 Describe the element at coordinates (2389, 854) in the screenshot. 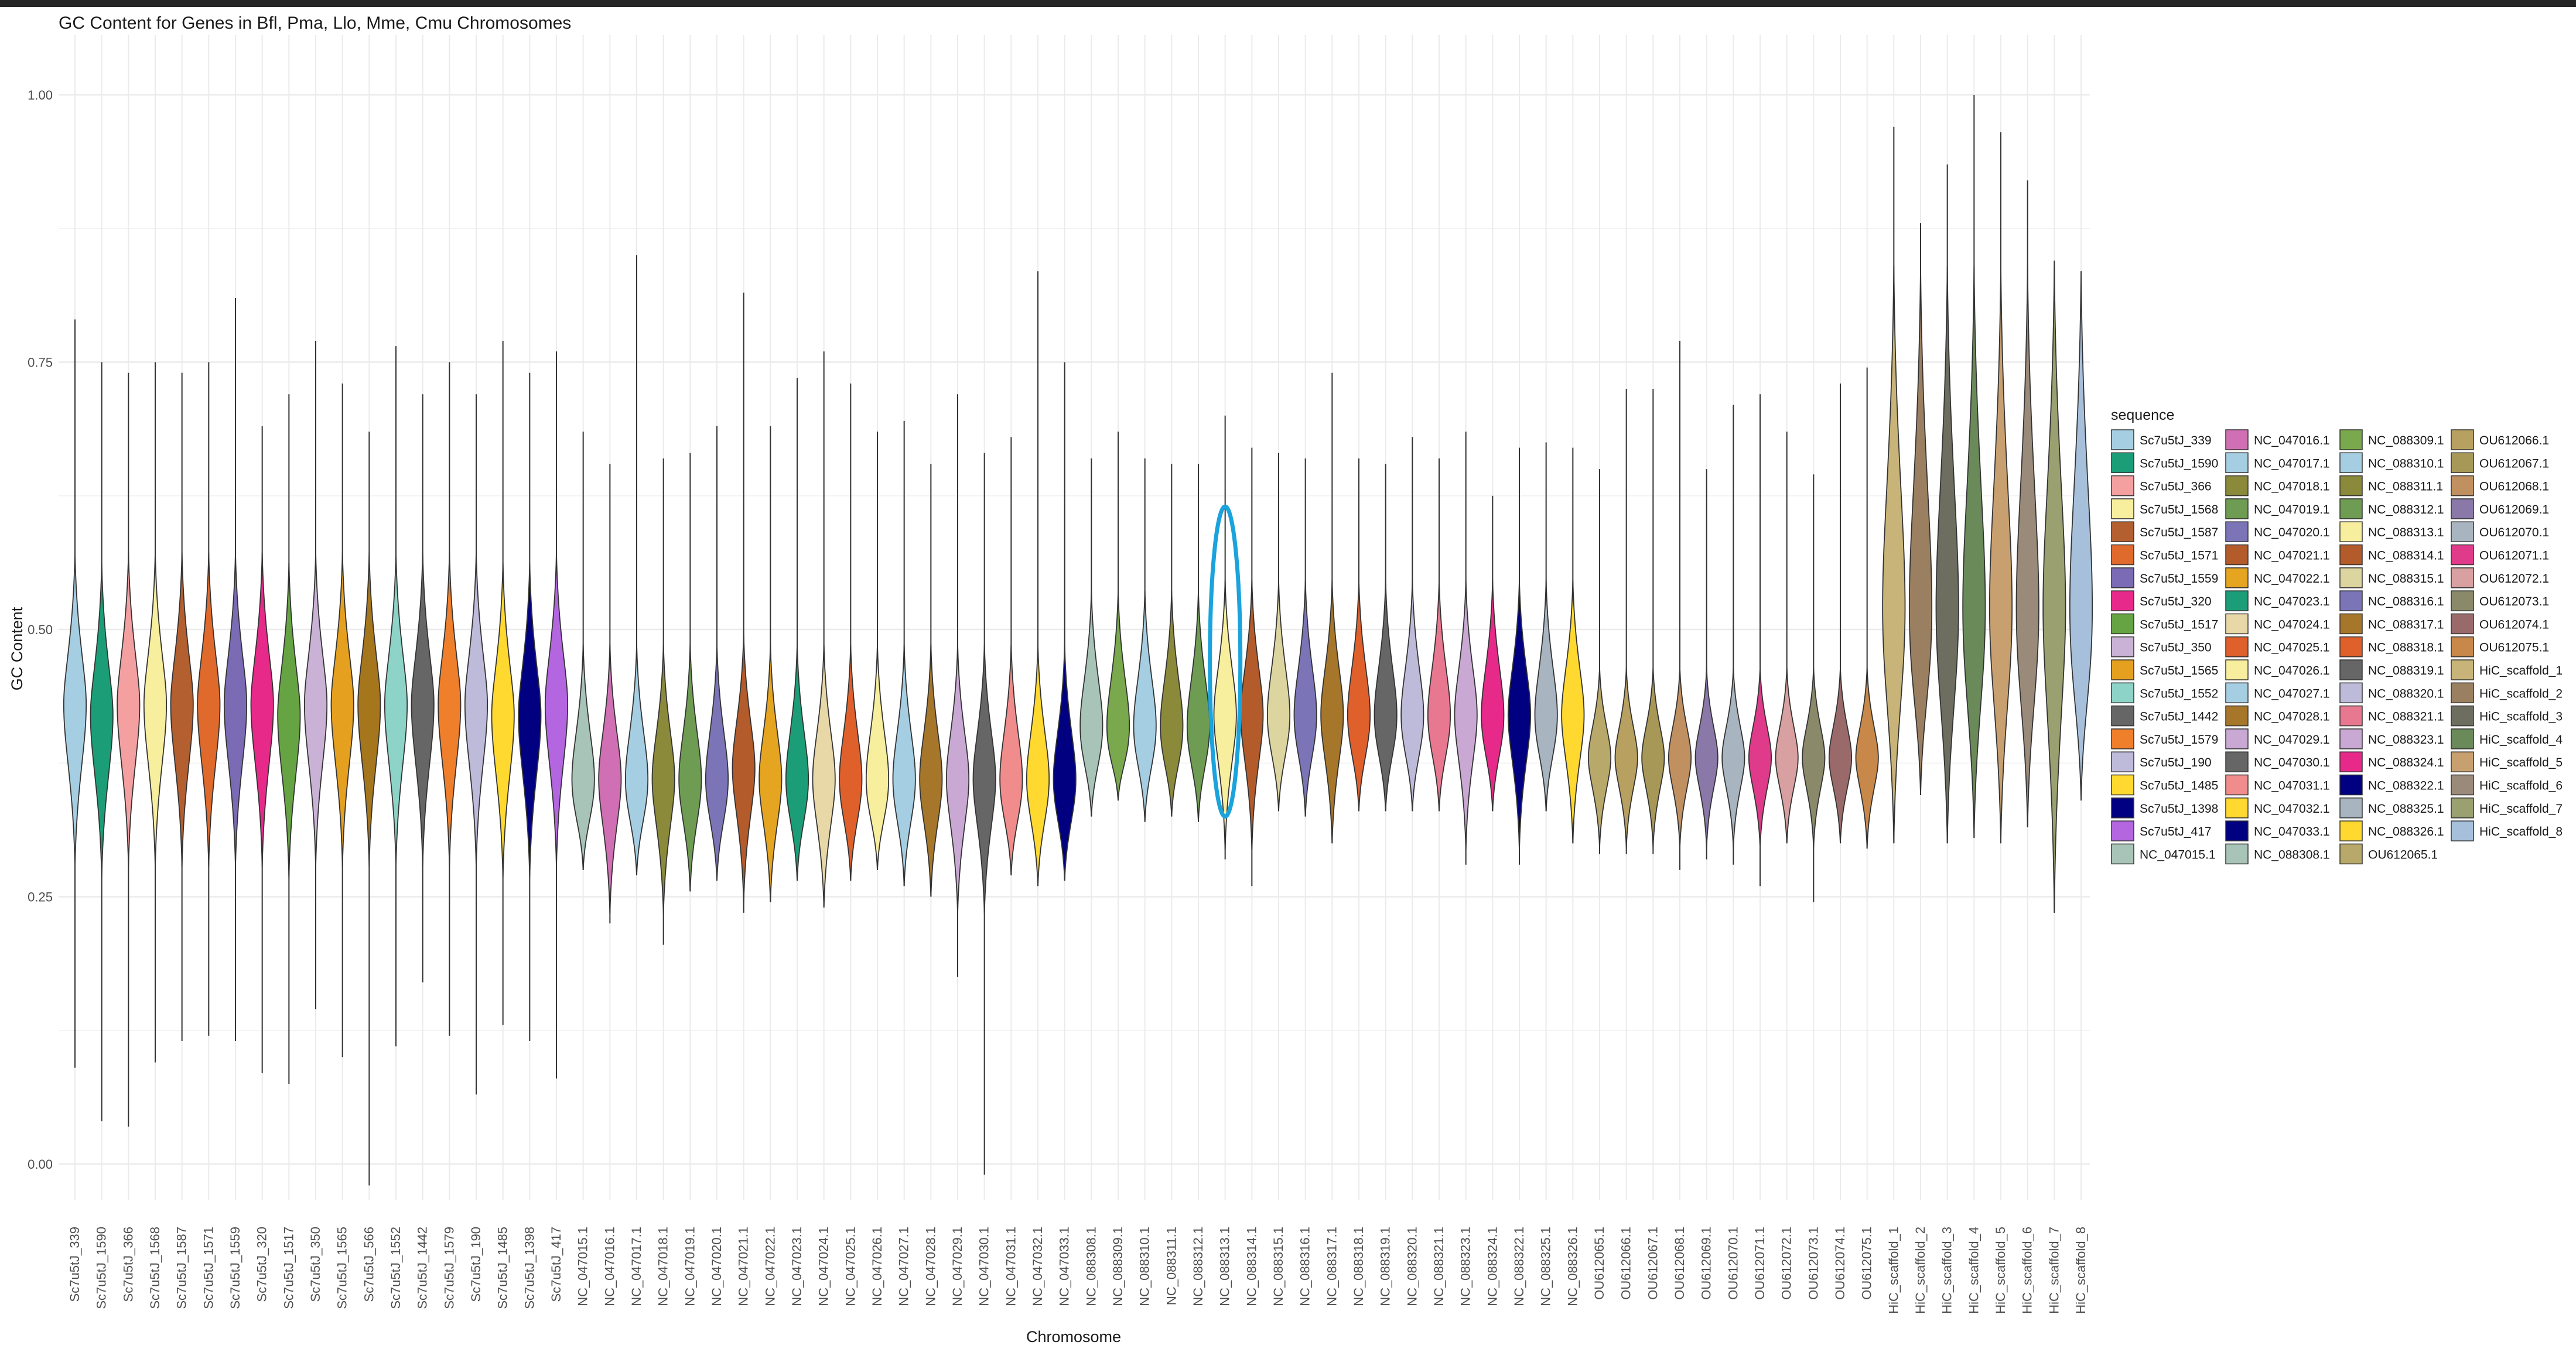

I see `legend-item: OU612065.1` at that location.